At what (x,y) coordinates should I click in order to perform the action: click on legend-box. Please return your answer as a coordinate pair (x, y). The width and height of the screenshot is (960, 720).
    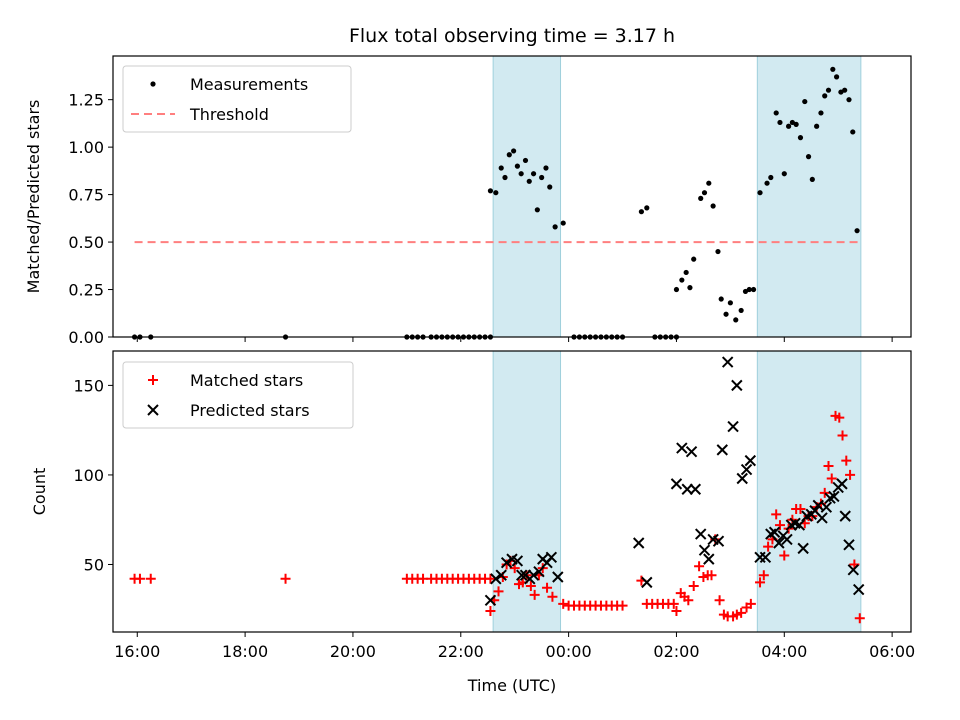
    Looking at the image, I should click on (238, 395).